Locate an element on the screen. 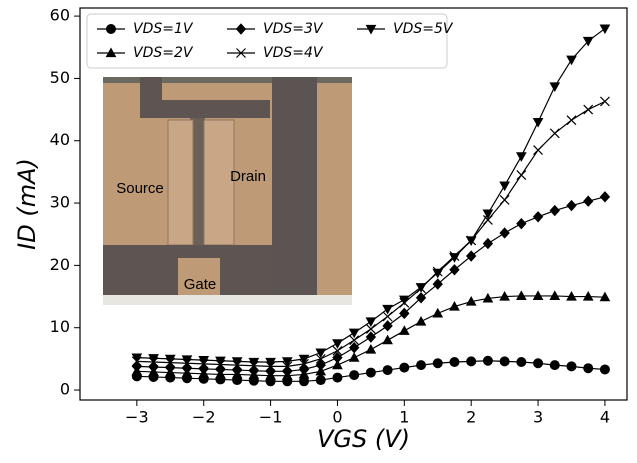  x-tick-label: 4 is located at coordinates (605, 417).